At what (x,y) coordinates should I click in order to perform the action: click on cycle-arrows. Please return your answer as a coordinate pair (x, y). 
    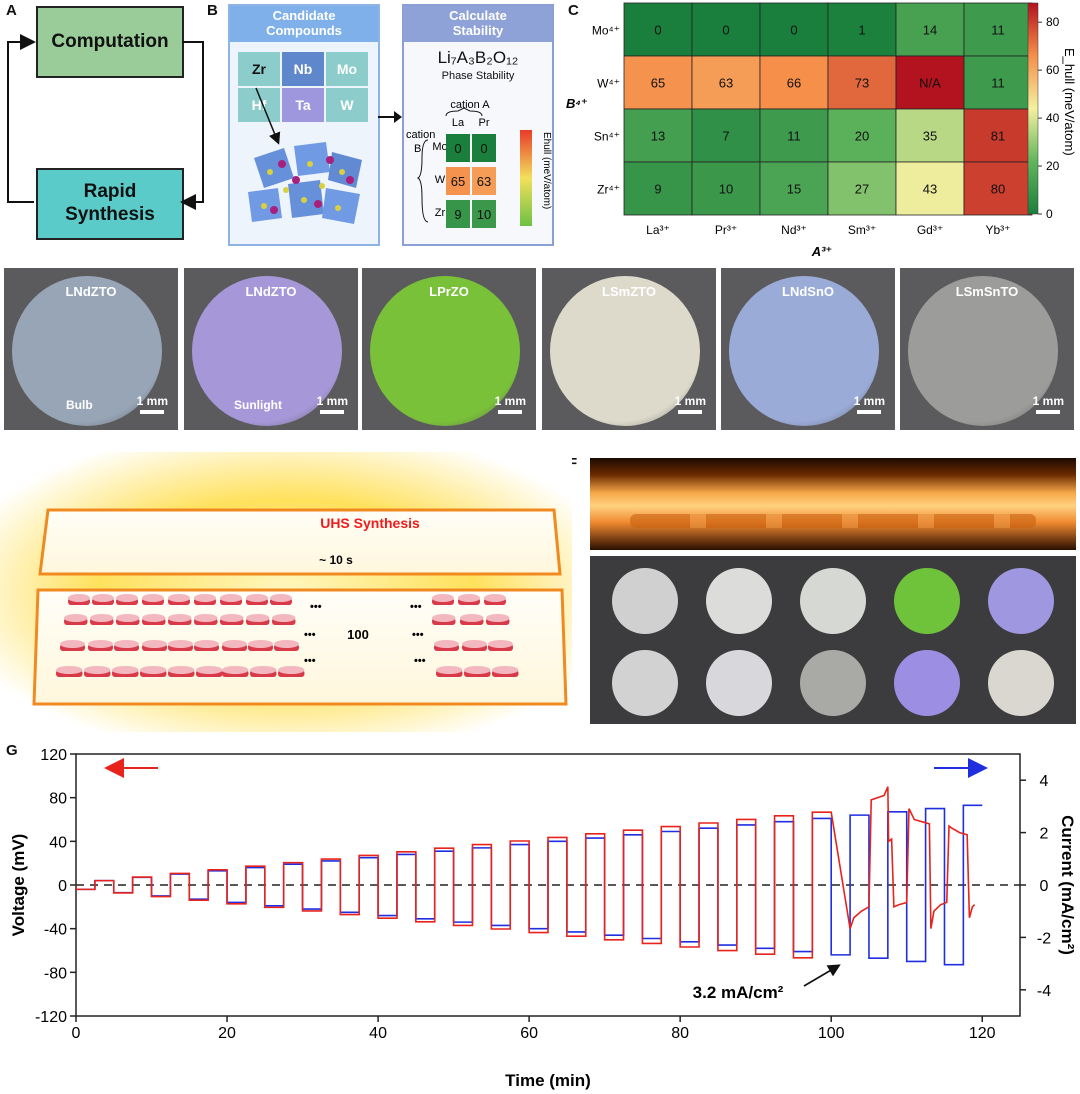
    Looking at the image, I should click on (105, 122).